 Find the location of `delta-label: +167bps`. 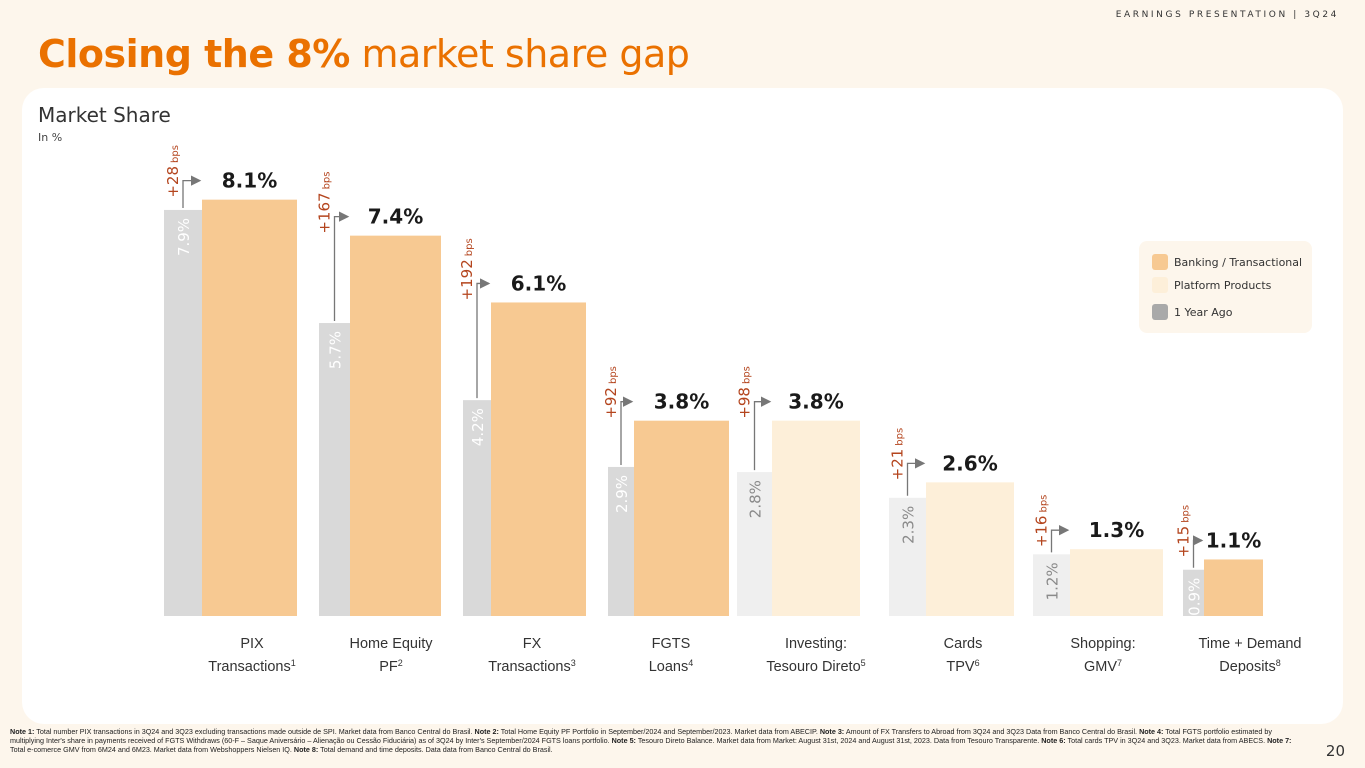

delta-label: +167bps is located at coordinates (325, 203).